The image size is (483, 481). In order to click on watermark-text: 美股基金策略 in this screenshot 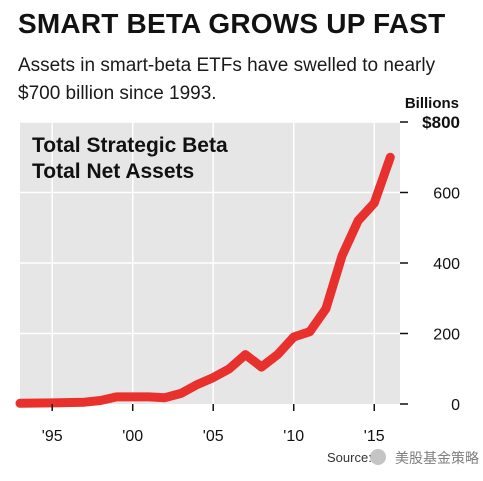, I will do `click(437, 458)`.